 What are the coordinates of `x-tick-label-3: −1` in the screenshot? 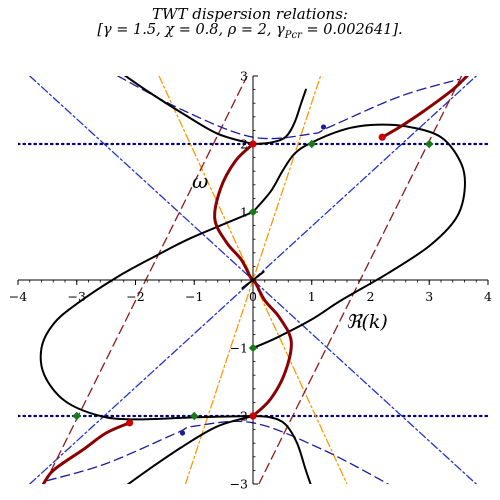 It's located at (194, 296).